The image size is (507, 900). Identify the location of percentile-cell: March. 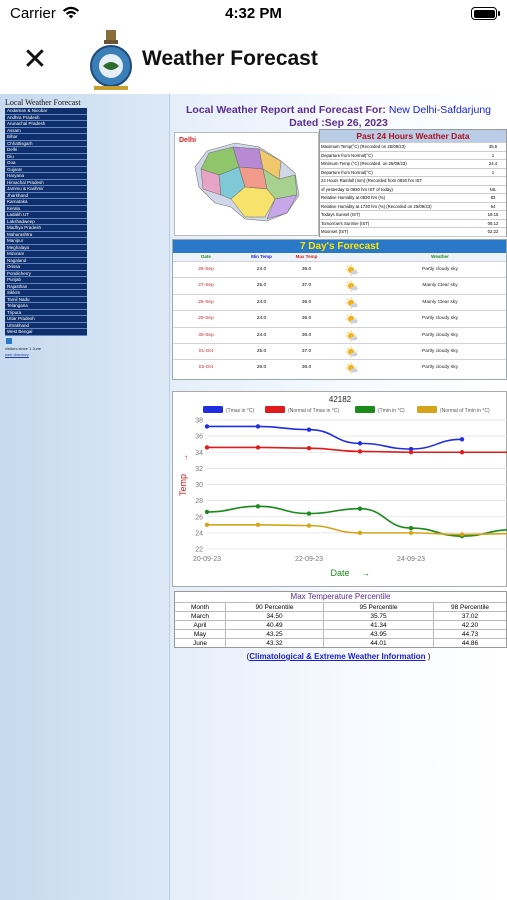
(200, 616).